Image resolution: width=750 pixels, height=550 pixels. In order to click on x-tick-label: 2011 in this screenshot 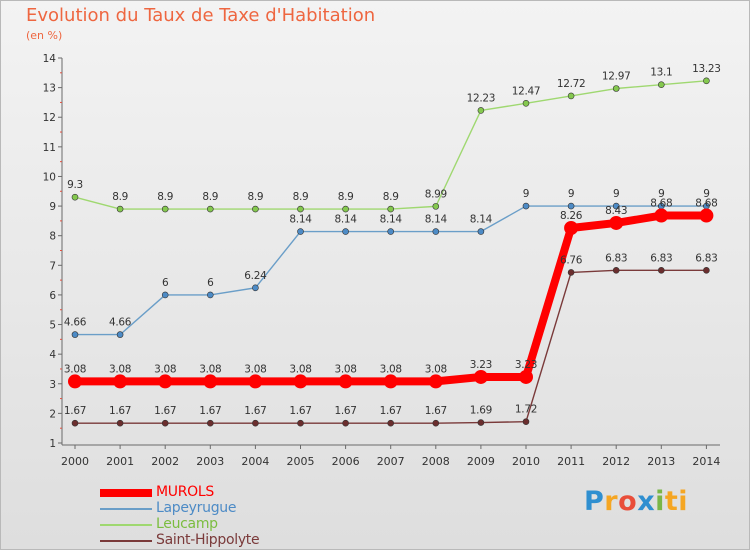, I will do `click(571, 461)`.